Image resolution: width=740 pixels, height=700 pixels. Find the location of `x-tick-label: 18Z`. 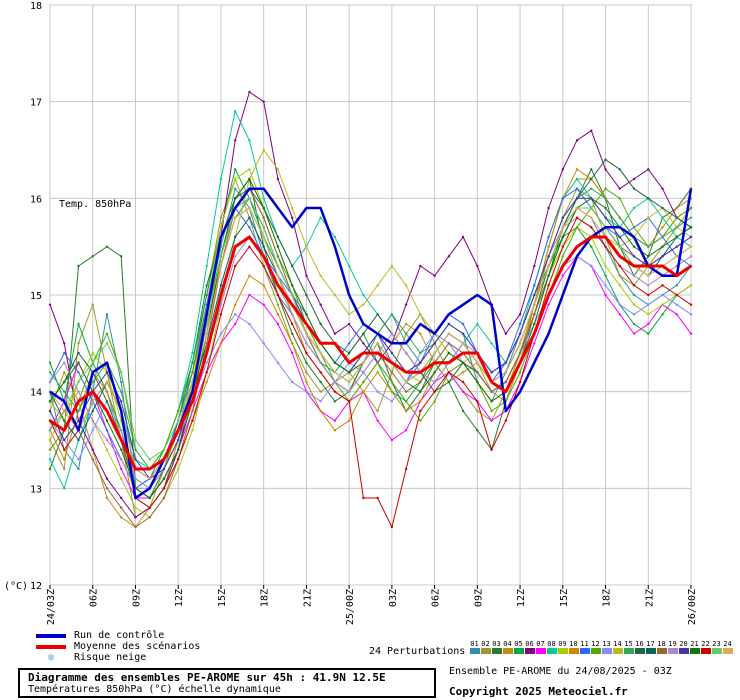

x-tick-label: 18Z is located at coordinates (265, 598).